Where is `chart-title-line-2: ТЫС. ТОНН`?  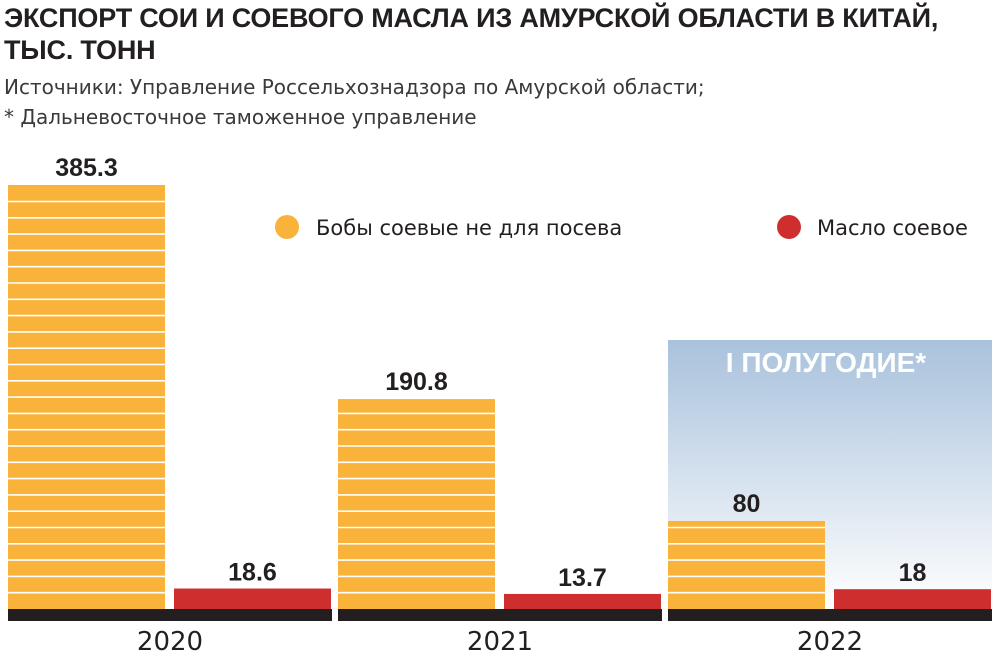
chart-title-line-2: ТЫС. ТОНН is located at coordinates (80, 50).